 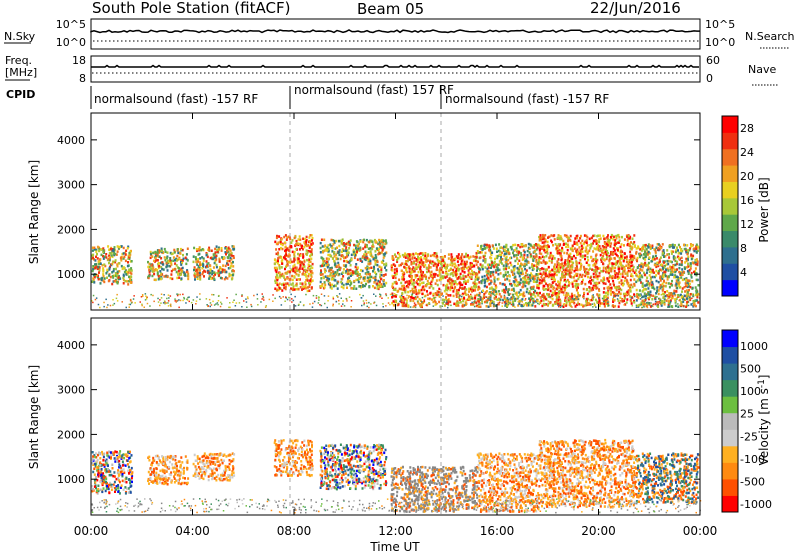 I want to click on xtick-label: 16:00, so click(x=497, y=531).